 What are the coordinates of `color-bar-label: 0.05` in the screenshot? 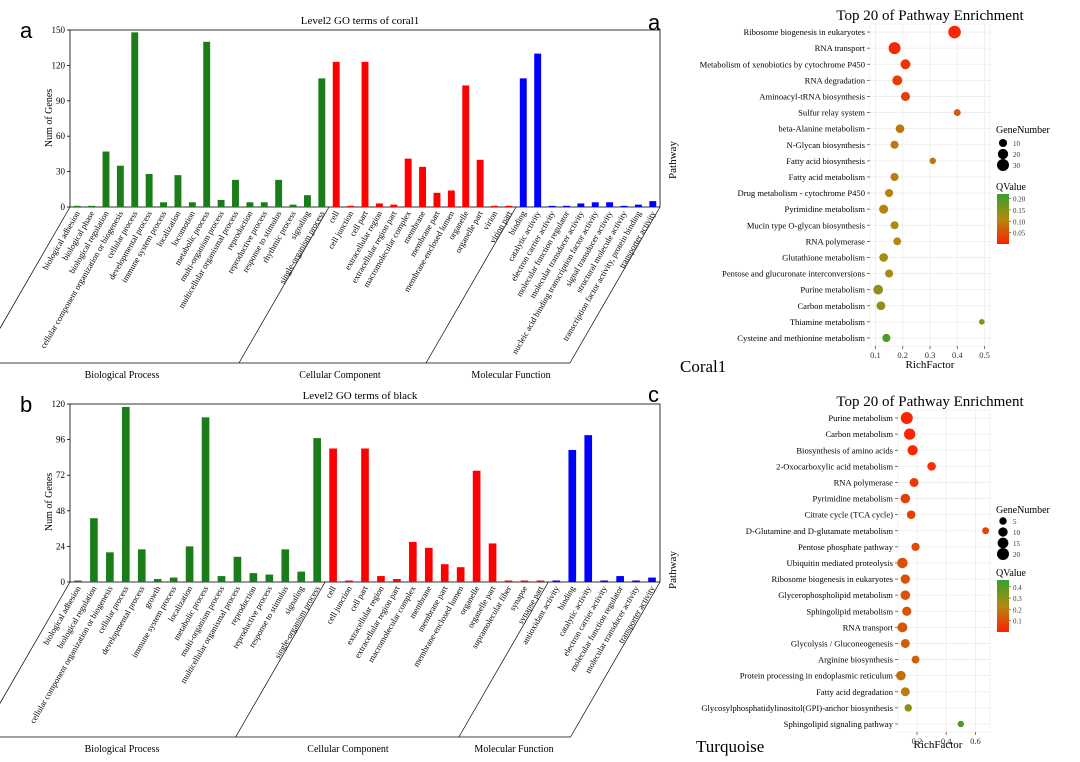 It's located at (1019, 234).